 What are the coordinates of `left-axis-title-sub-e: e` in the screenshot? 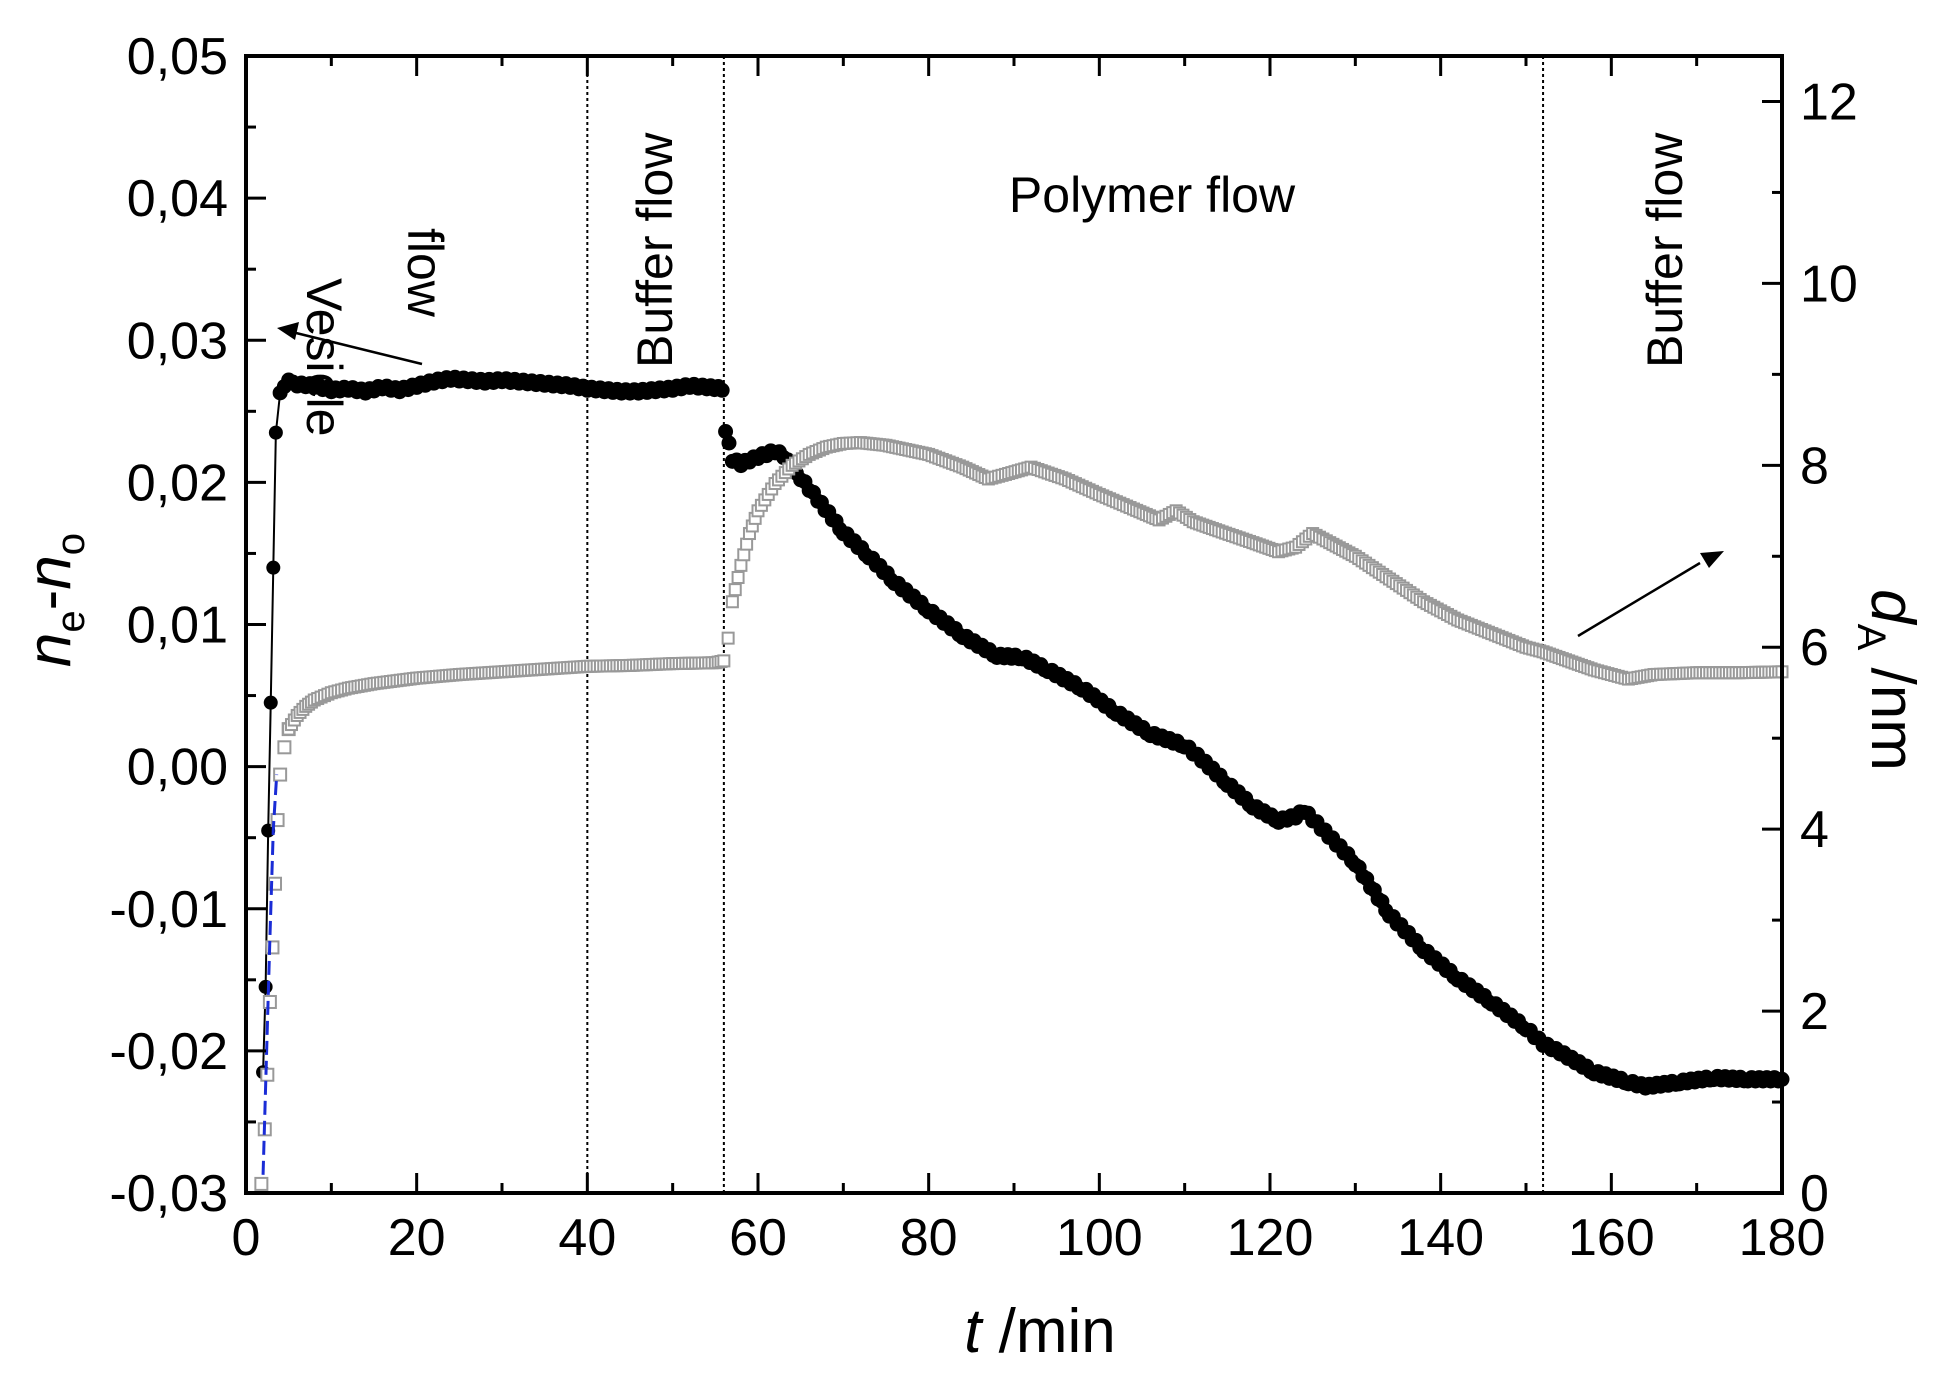 It's located at (71, 621).